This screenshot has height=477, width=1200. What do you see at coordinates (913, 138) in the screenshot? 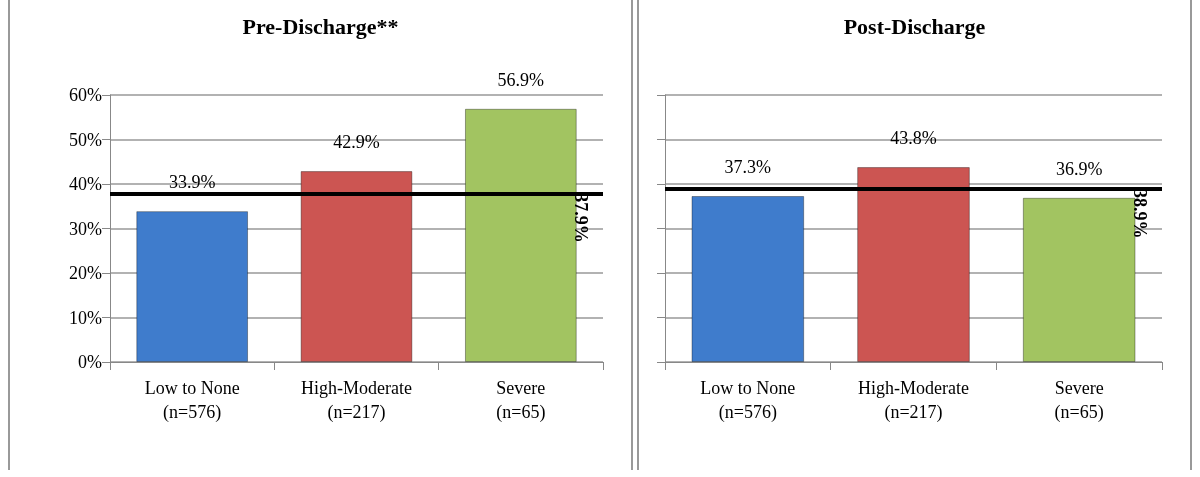
I see `data-label: 43.8%` at bounding box center [913, 138].